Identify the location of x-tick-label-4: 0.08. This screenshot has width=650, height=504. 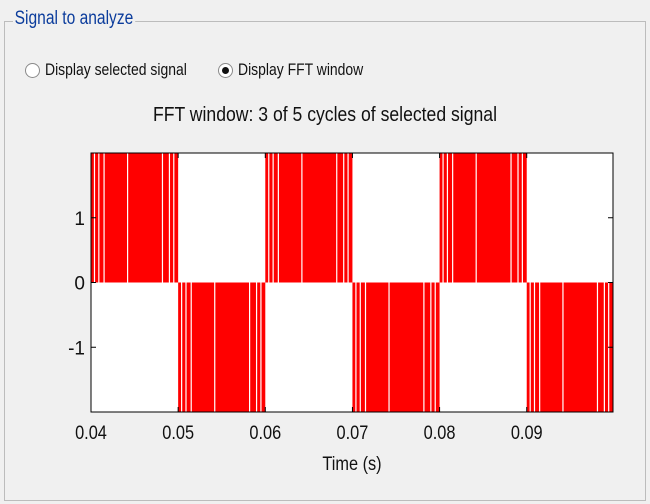
(440, 432).